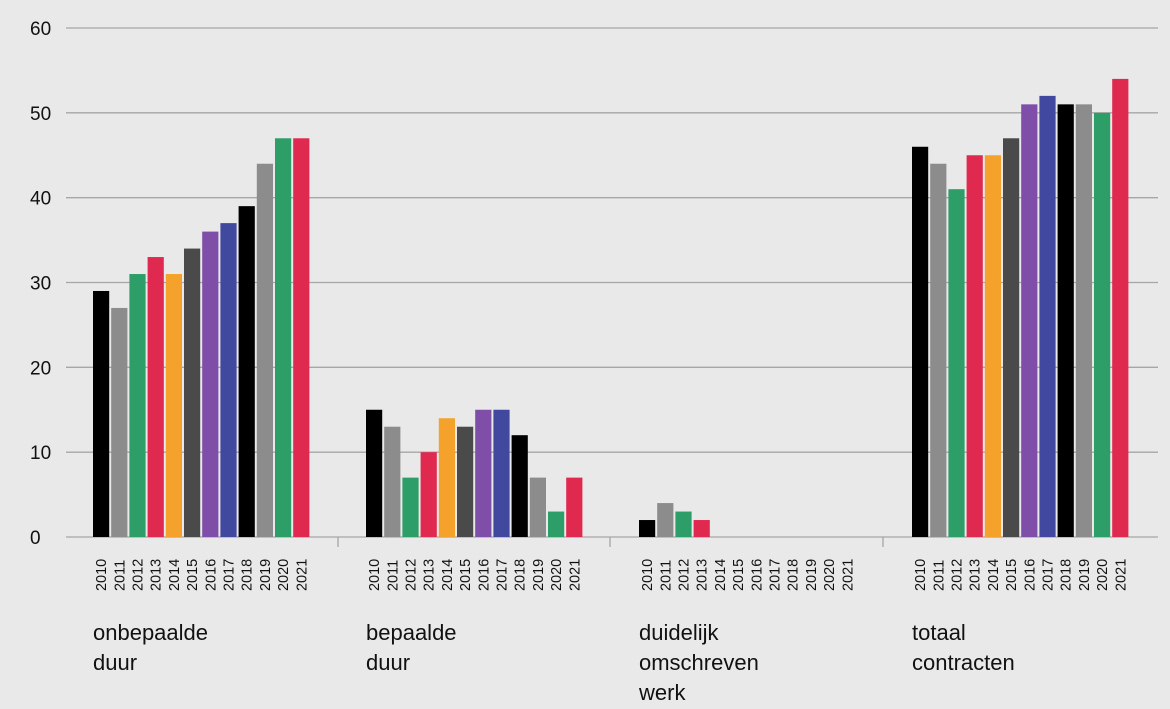  What do you see at coordinates (150, 632) in the screenshot?
I see `group-label: onbepaalde` at bounding box center [150, 632].